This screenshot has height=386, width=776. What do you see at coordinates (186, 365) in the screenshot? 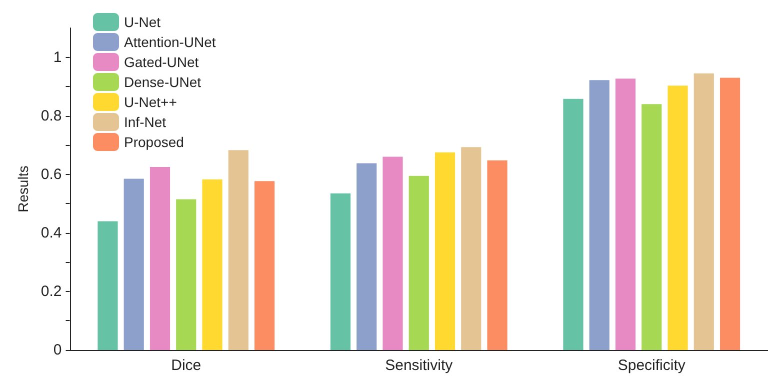
I see `x-tick-label: Dice` at bounding box center [186, 365].